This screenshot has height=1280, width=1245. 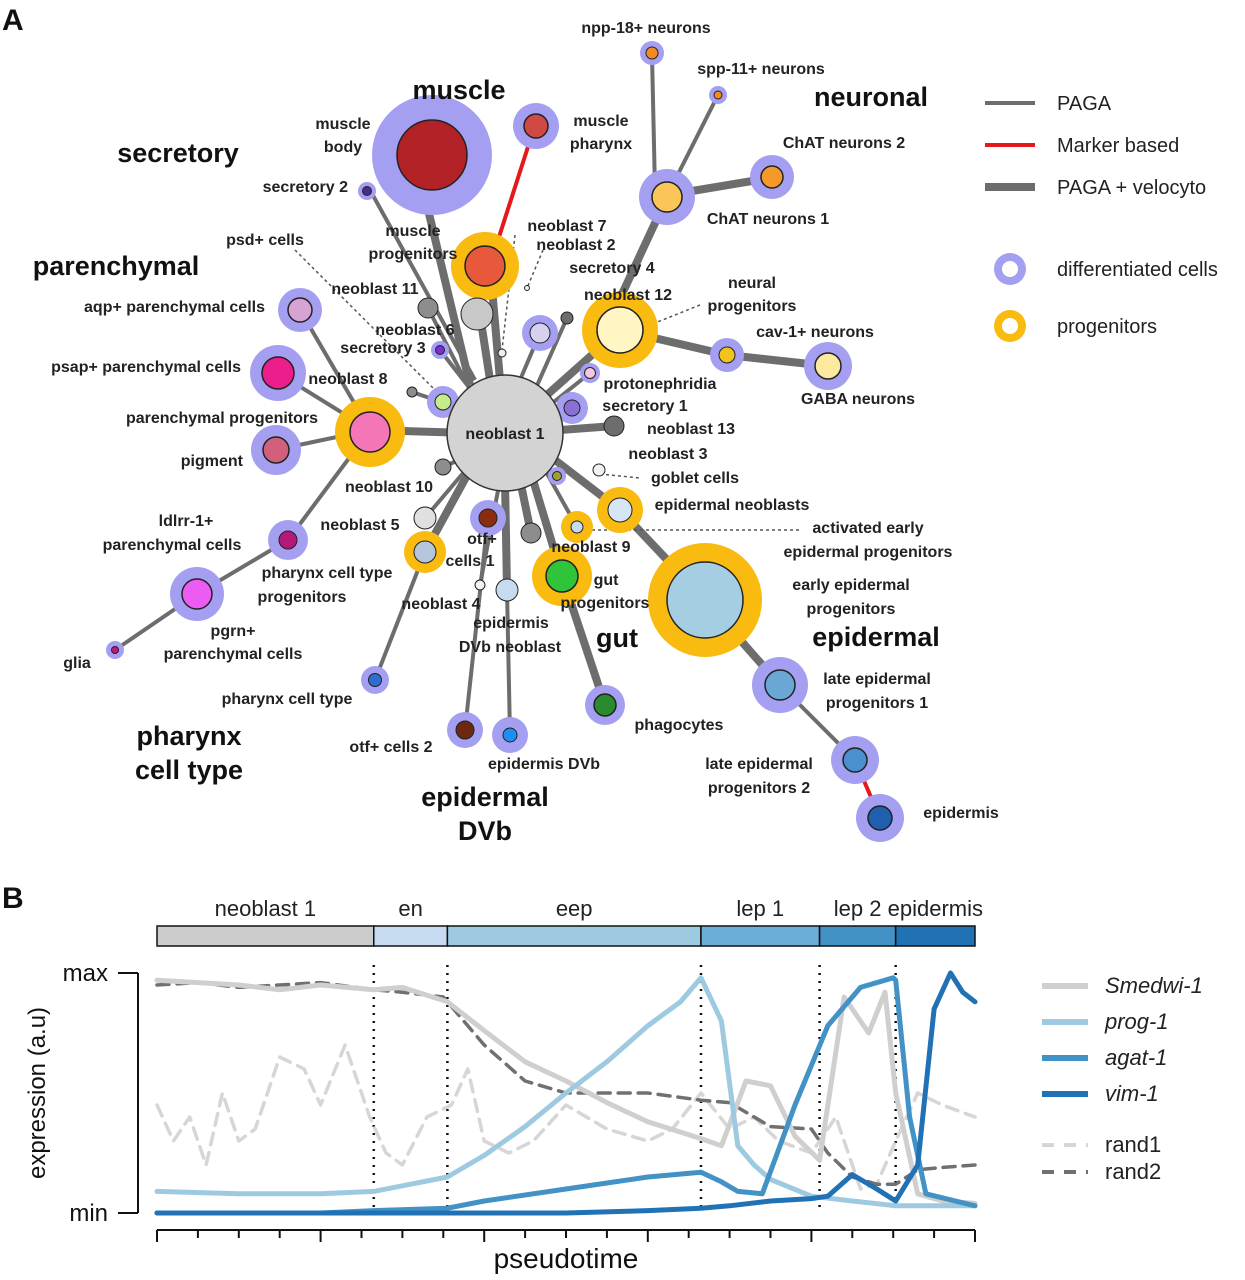 I want to click on late-epi-1-node, so click(x=780, y=685).